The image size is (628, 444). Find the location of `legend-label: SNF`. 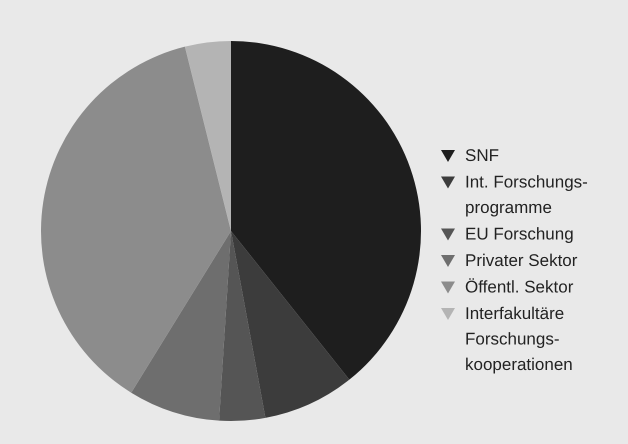

legend-label: SNF is located at coordinates (482, 155).